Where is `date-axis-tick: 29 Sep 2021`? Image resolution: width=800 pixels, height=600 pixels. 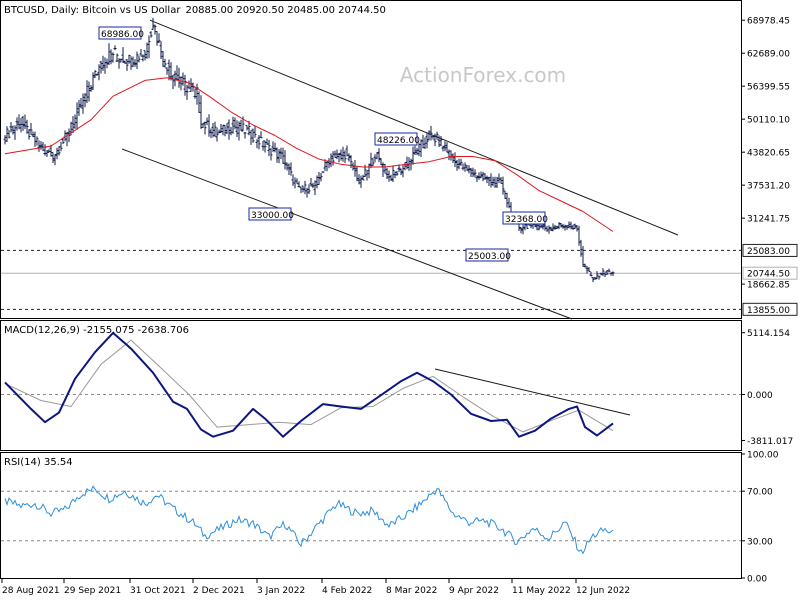 date-axis-tick: 29 Sep 2021 is located at coordinates (92, 591).